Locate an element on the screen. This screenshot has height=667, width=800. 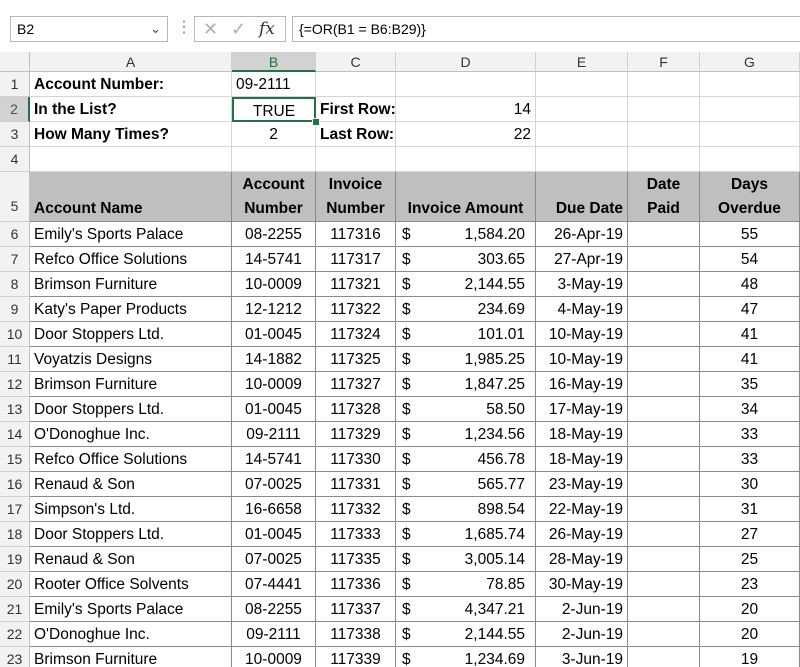
table-cell-days-overdue: 34 is located at coordinates (750, 409).